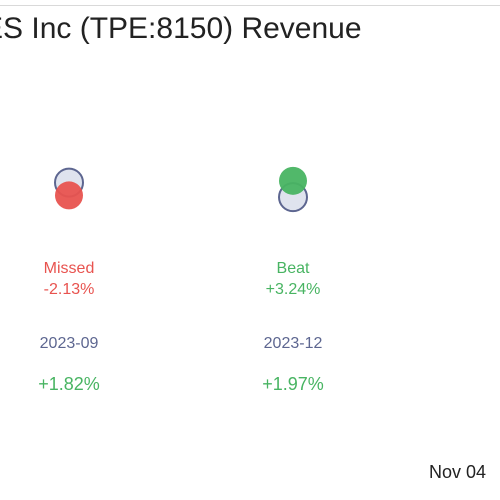 Image resolution: width=500 pixels, height=500 pixels. What do you see at coordinates (69, 384) in the screenshot?
I see `yoy-label: +1.82%` at bounding box center [69, 384].